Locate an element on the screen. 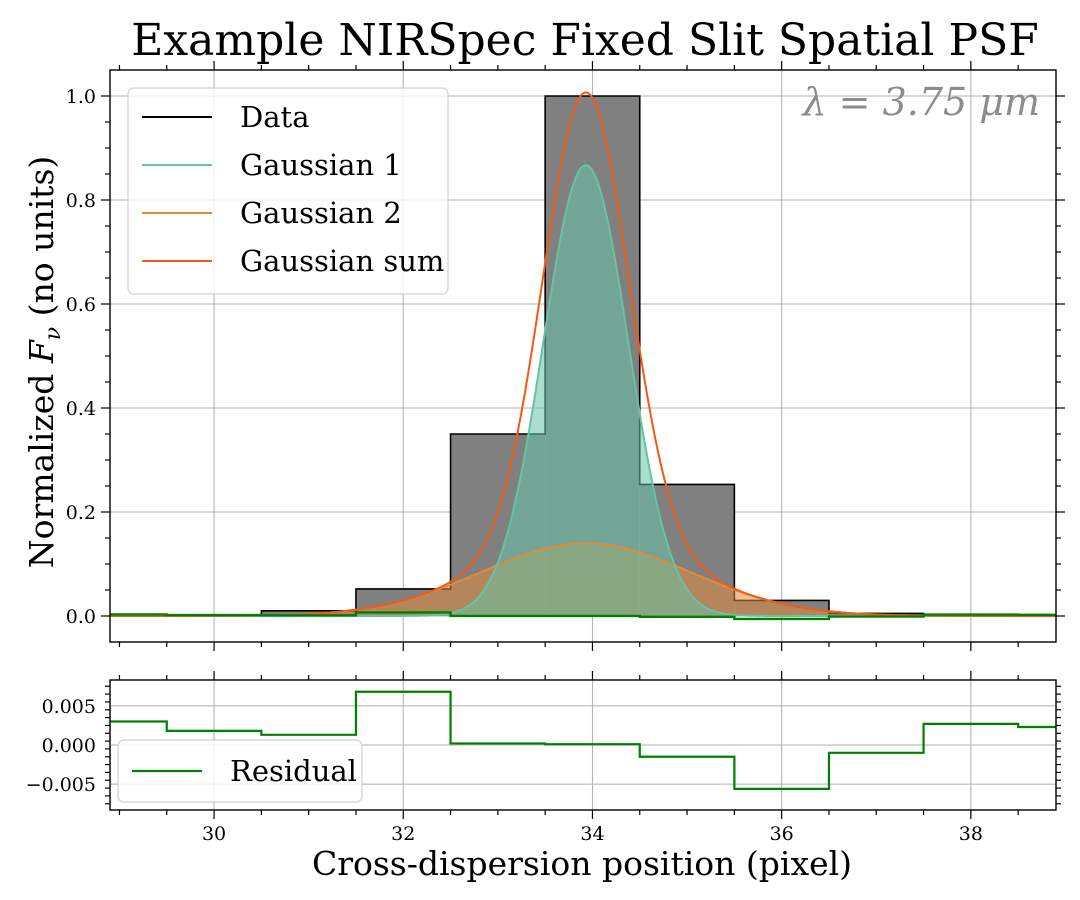 This screenshot has width=1080, height=900. main-legend-box is located at coordinates (288, 191).